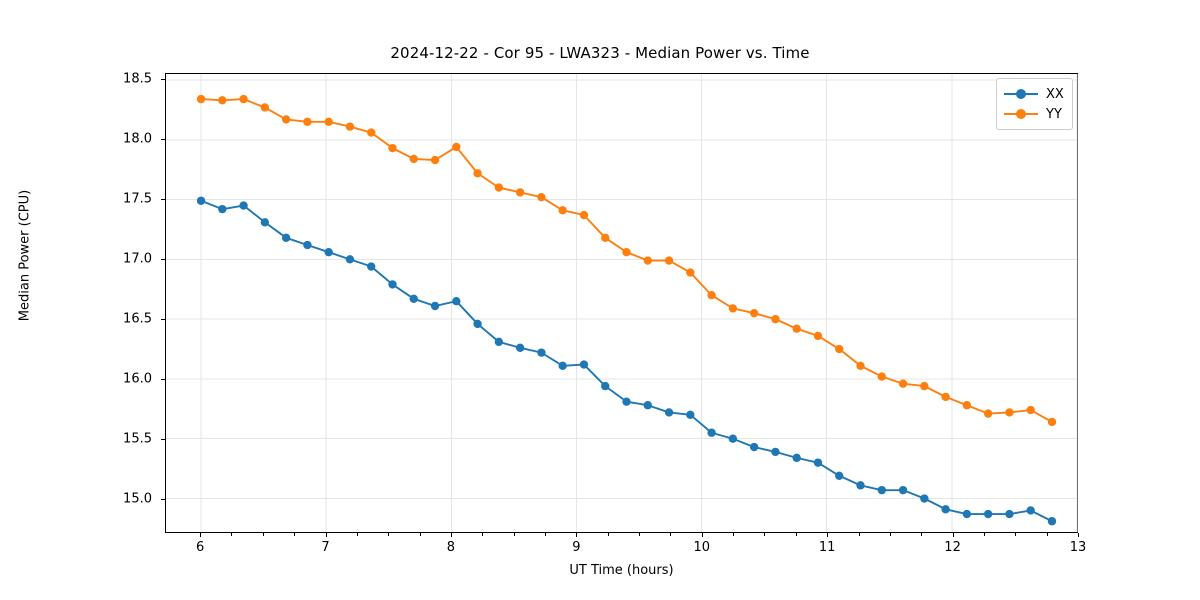  I want to click on legend: XX YY, so click(1034, 104).